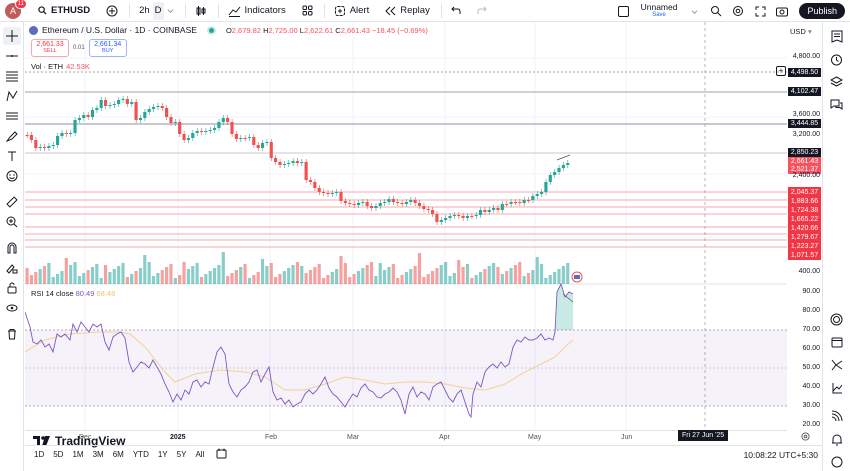 Image resolution: width=850 pixels, height=471 pixels. What do you see at coordinates (804, 169) in the screenshot?
I see `price-tag-countdown: 2,521.37` at bounding box center [804, 169].